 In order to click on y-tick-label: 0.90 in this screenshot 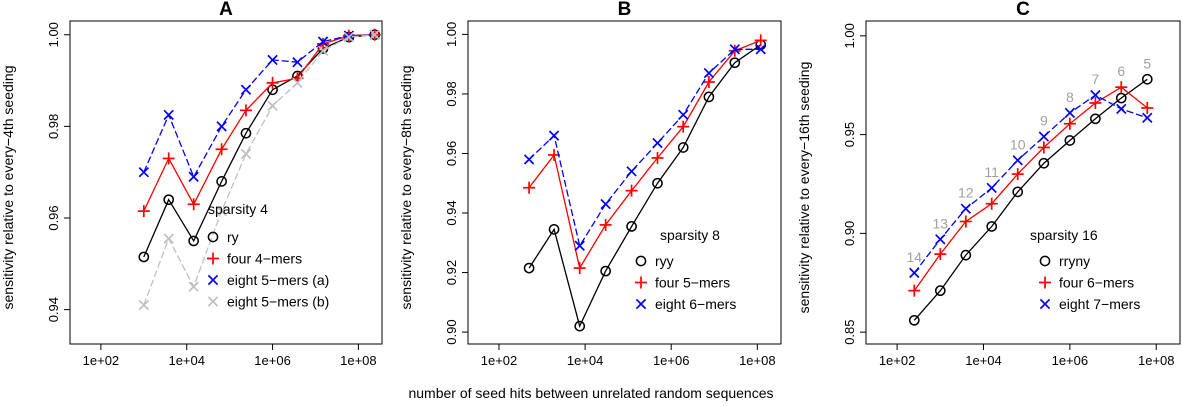, I will do `click(849, 233)`.